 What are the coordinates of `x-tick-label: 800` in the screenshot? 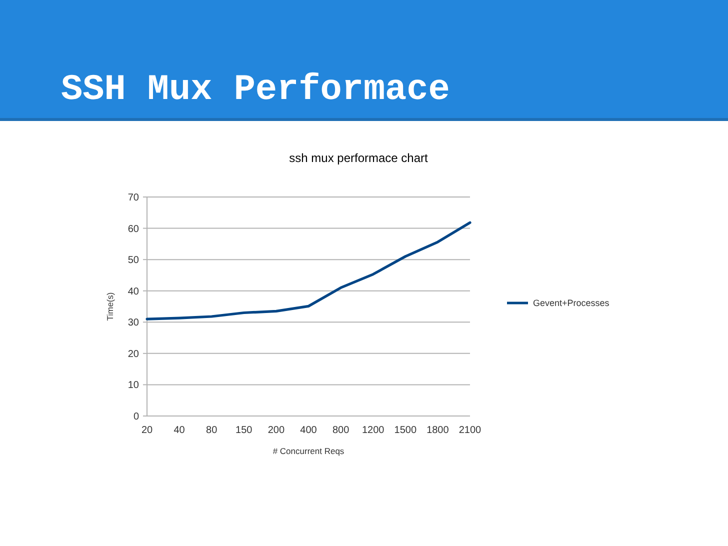 It's located at (341, 430).